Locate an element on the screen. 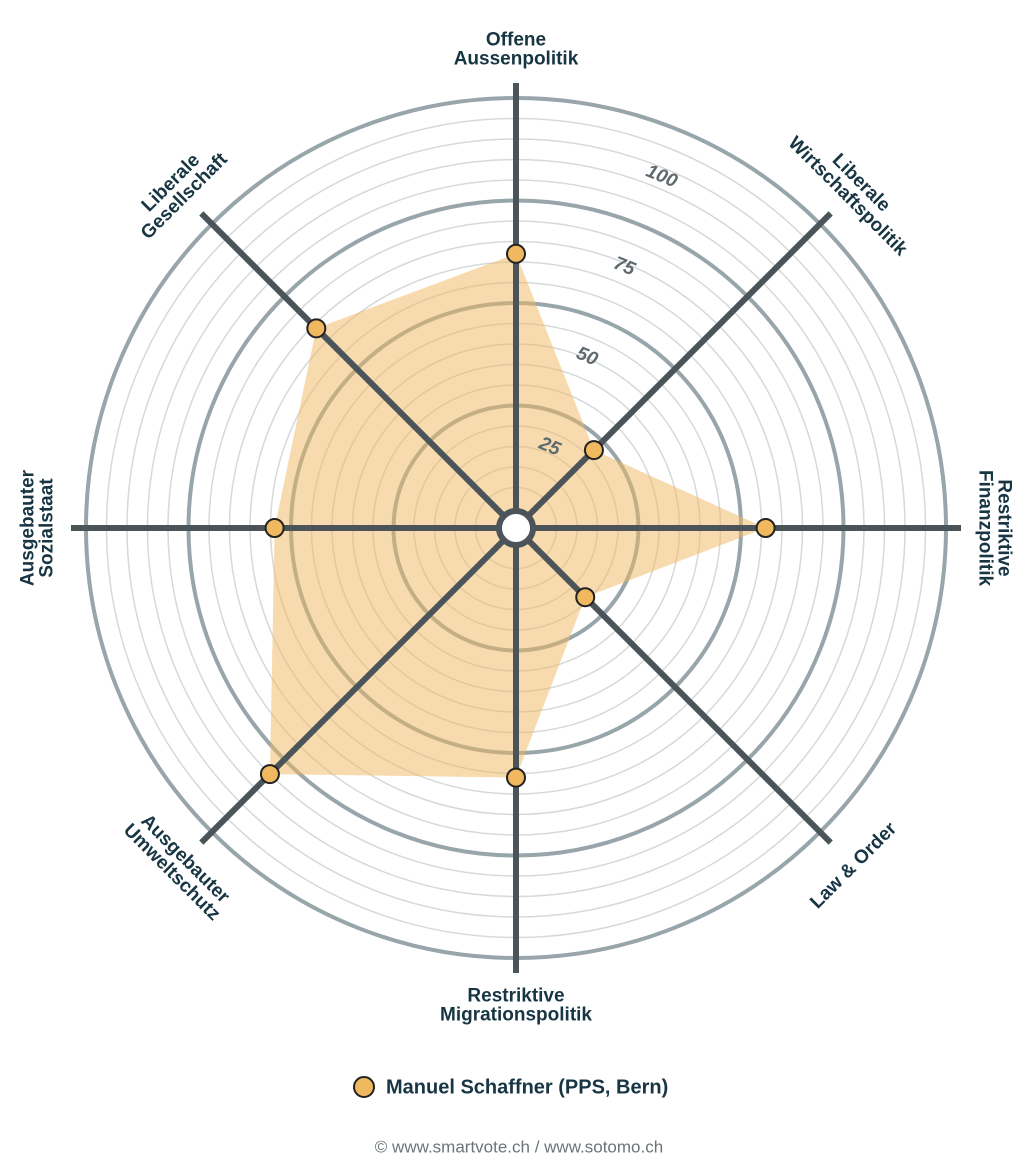  axis-label: Offene Aussenpolitik is located at coordinates (516, 50).